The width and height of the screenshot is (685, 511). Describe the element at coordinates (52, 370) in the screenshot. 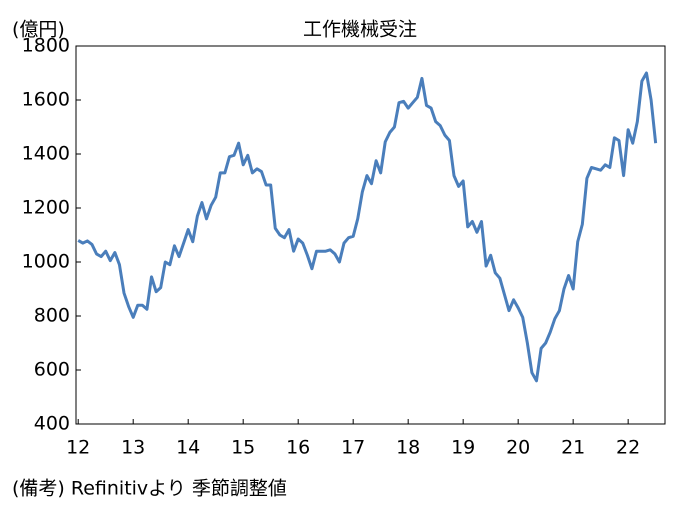

I see `y-tick-label: 600` at that location.